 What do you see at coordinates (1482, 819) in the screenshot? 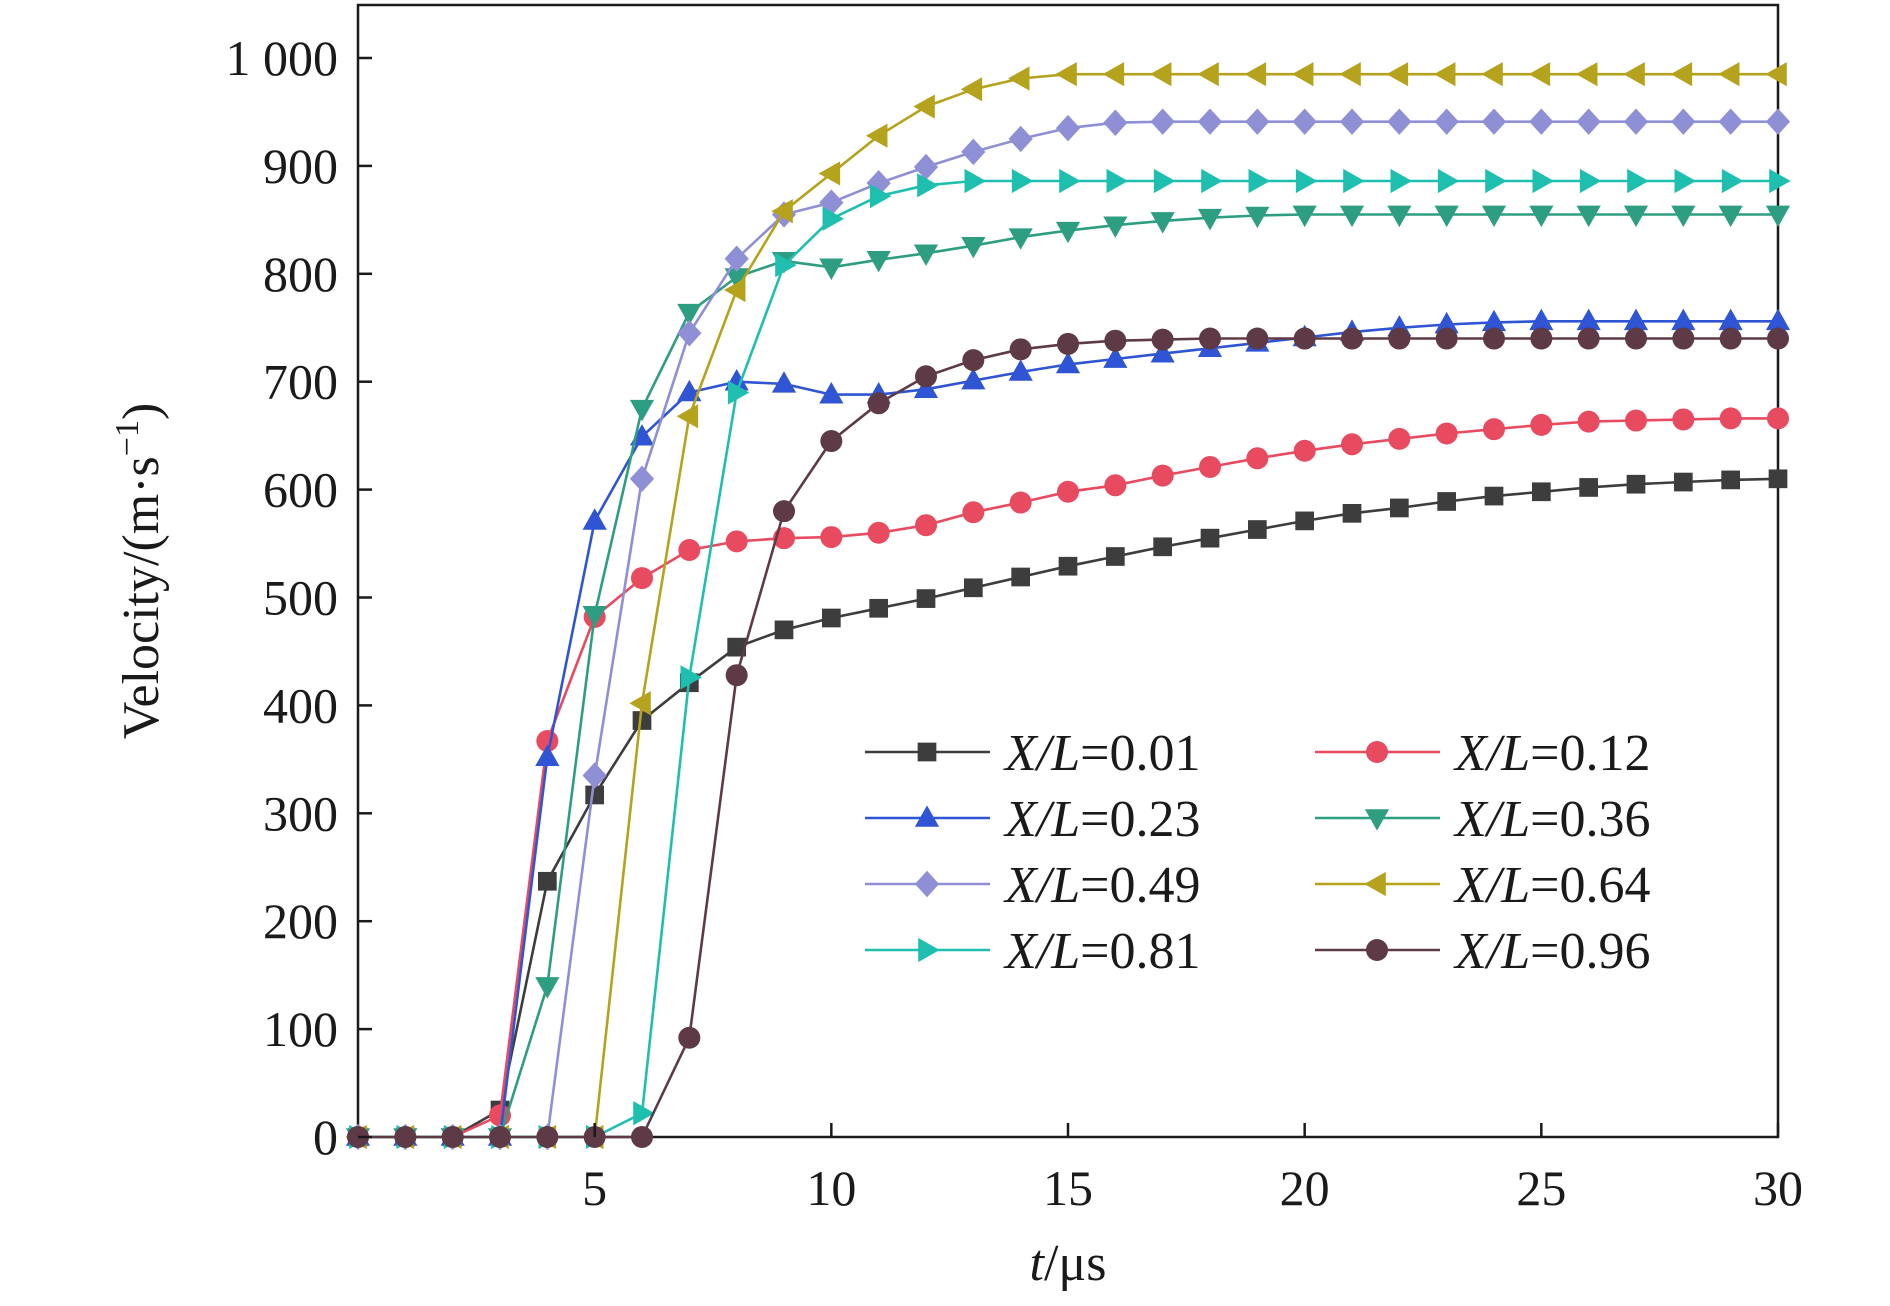
I see `legend-item: X/L=0.36` at bounding box center [1482, 819].